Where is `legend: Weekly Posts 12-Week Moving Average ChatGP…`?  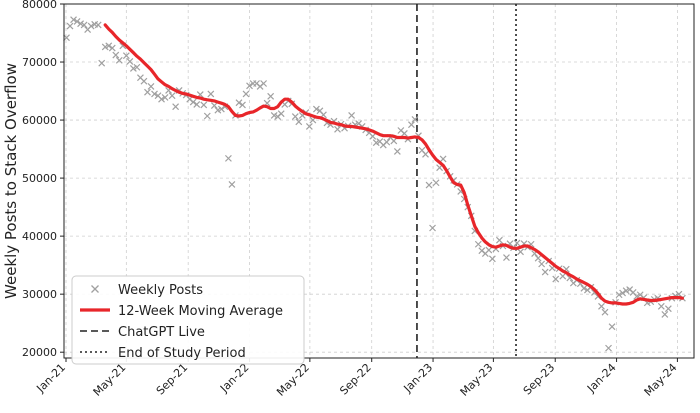 legend: Weekly Posts 12-Week Moving Average ChatGP… is located at coordinates (188, 320).